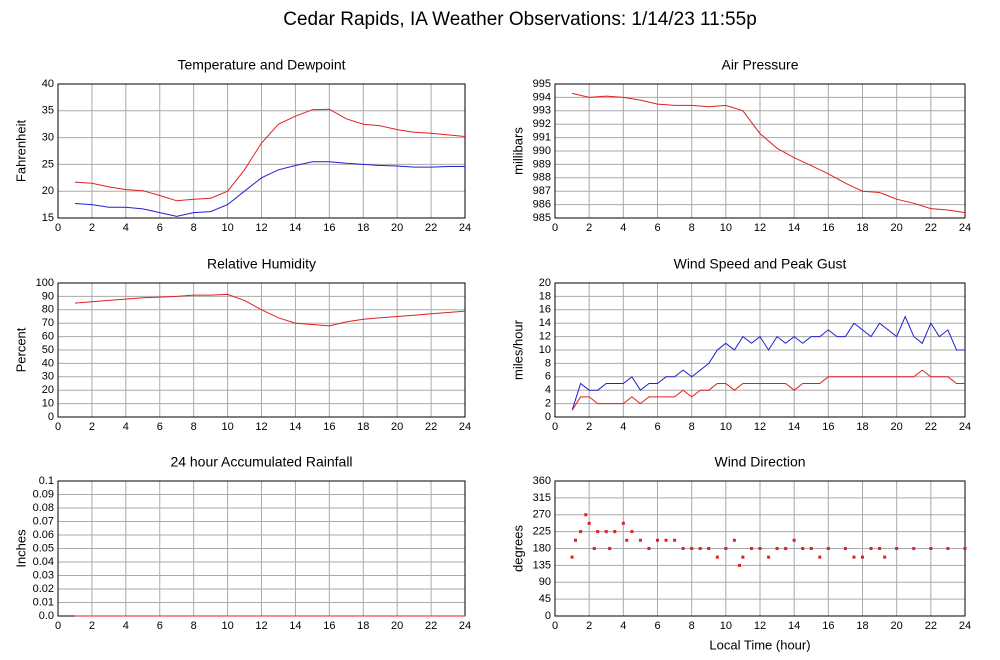 The image size is (1000, 660). I want to click on y-tick-label: 2, so click(548, 404).